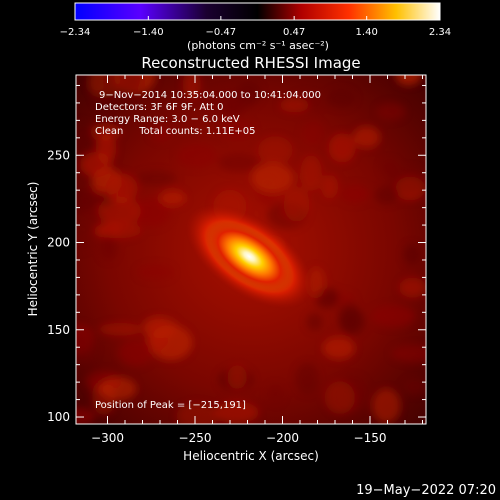  Describe the element at coordinates (107, 438) in the screenshot. I see `x-tick-label: −300` at that location.